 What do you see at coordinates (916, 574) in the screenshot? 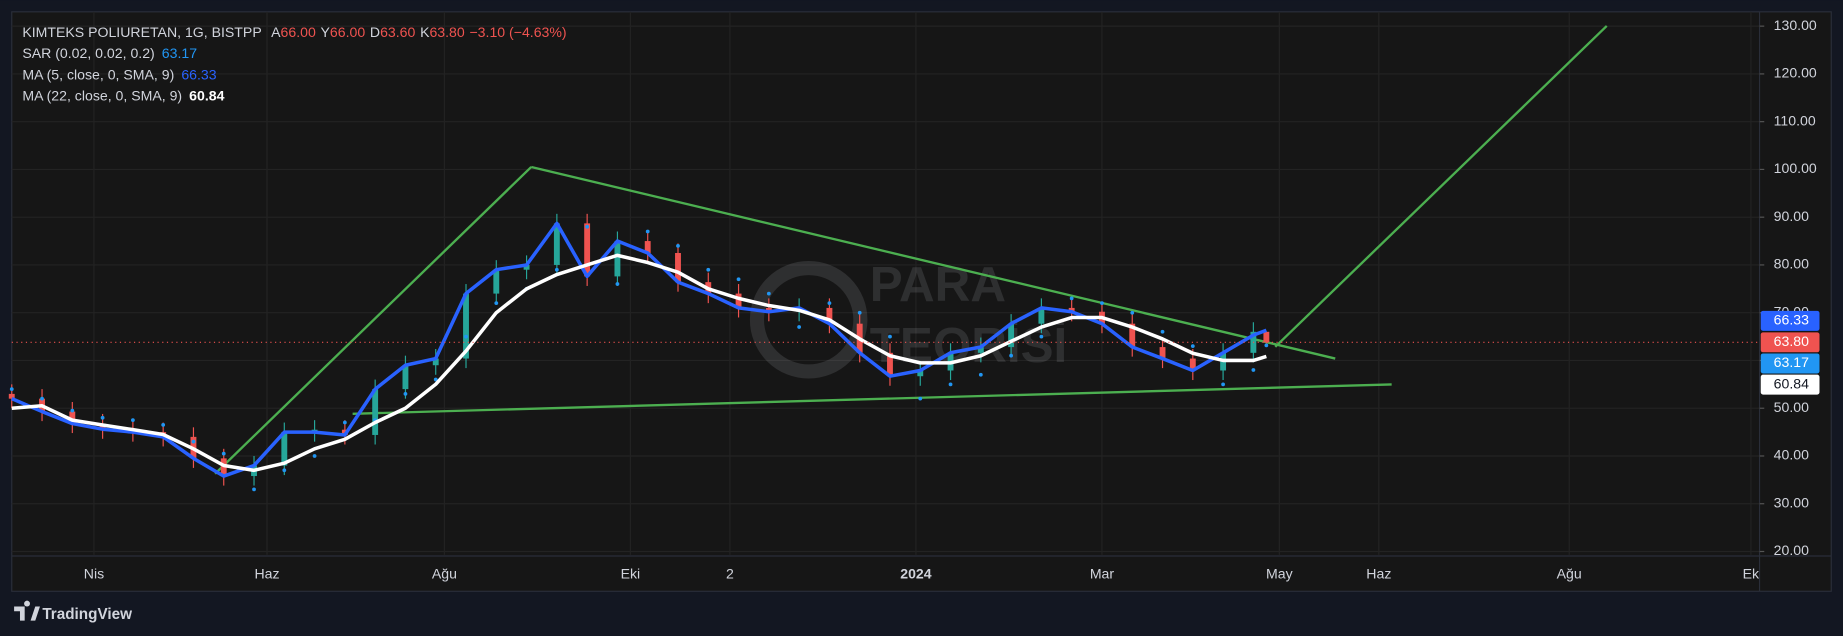
I see `x-tick-label: 2024` at bounding box center [916, 574].